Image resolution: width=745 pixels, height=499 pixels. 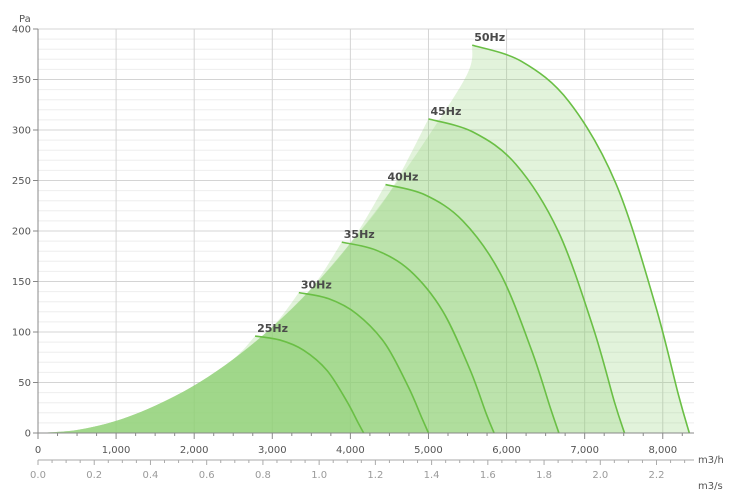 I want to click on y-tick-label: 50, so click(x=24, y=383).